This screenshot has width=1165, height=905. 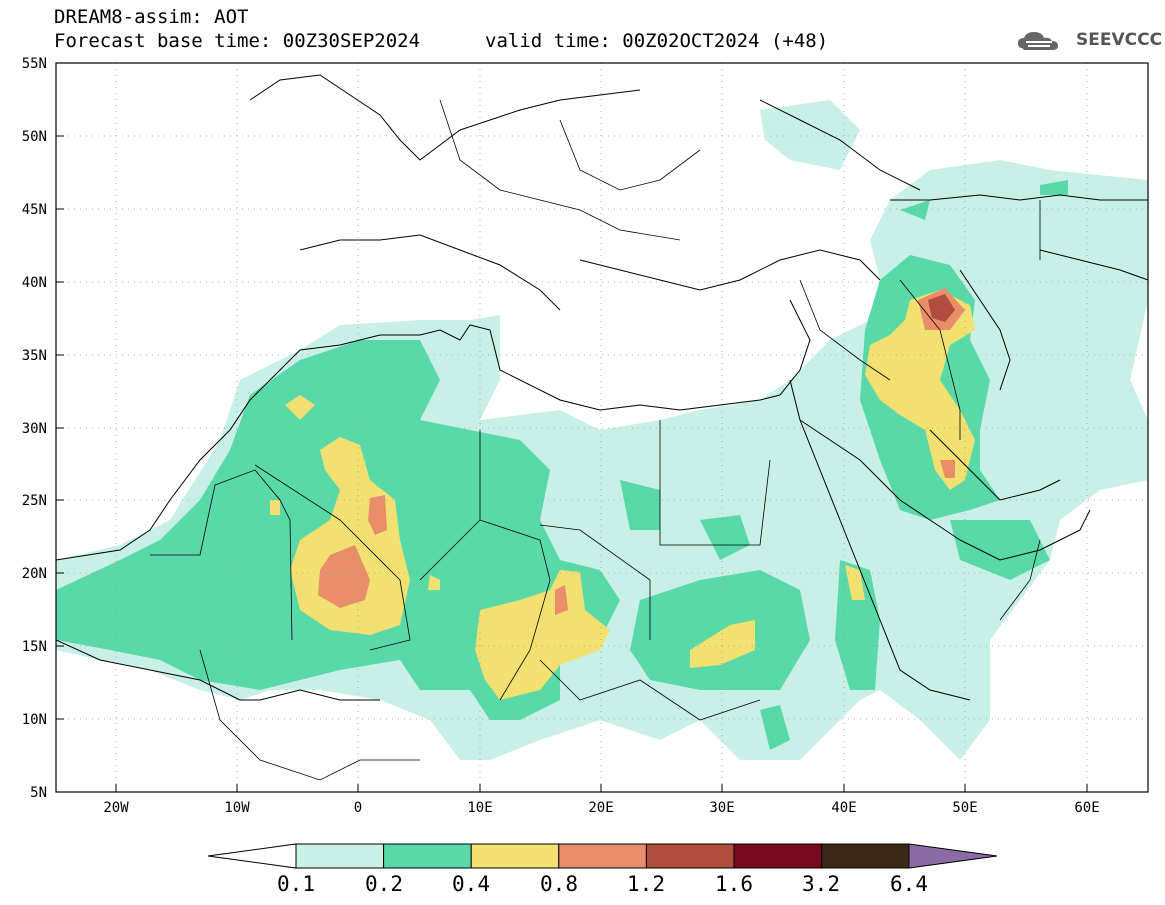 What do you see at coordinates (237, 808) in the screenshot?
I see `x-tick-label: 10W` at bounding box center [237, 808].